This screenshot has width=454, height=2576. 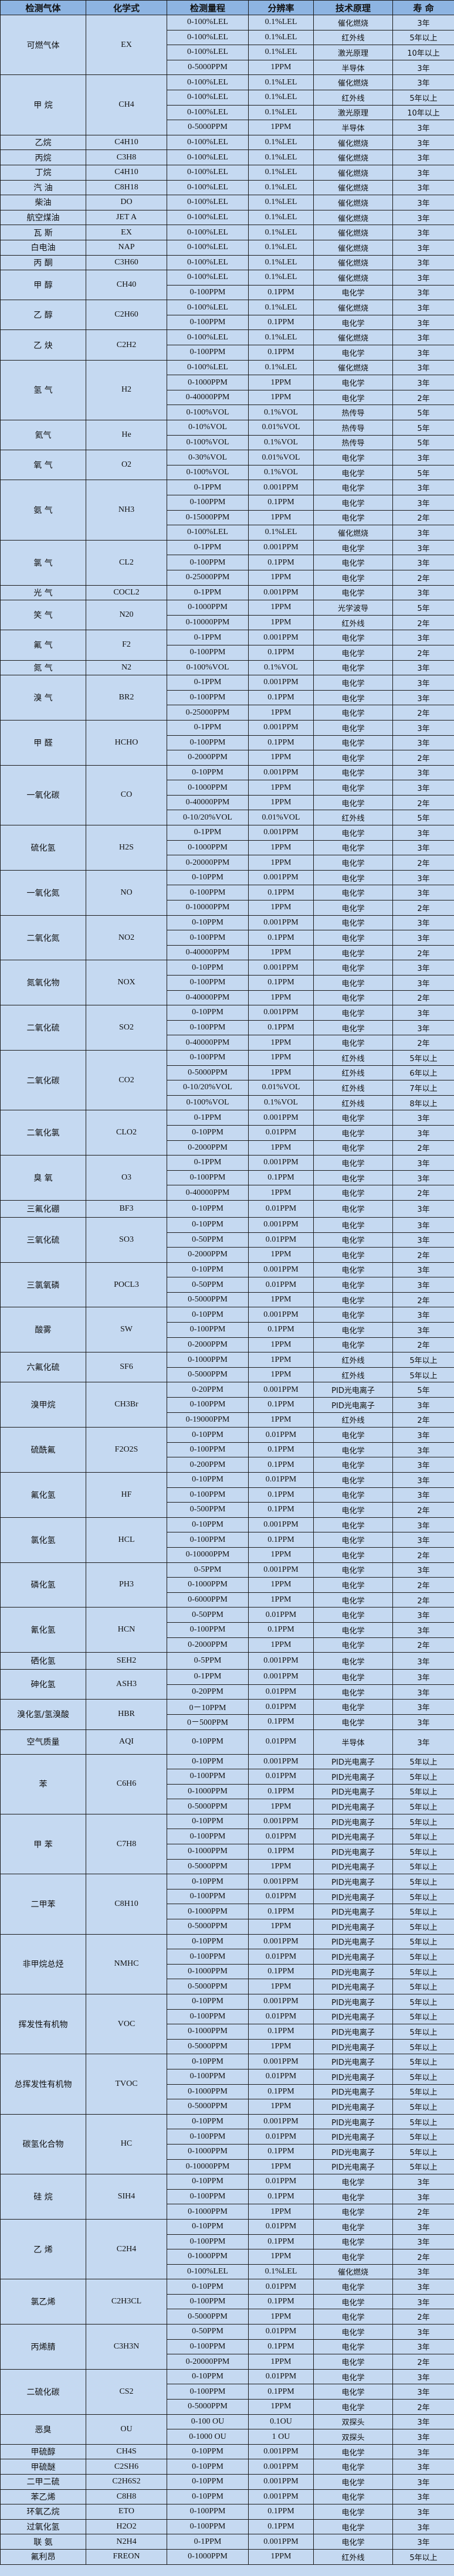 I want to click on table-row: 恶臭 OU 0-100 OU 0.1OU 双探头 3年, so click(x=227, y=2430).